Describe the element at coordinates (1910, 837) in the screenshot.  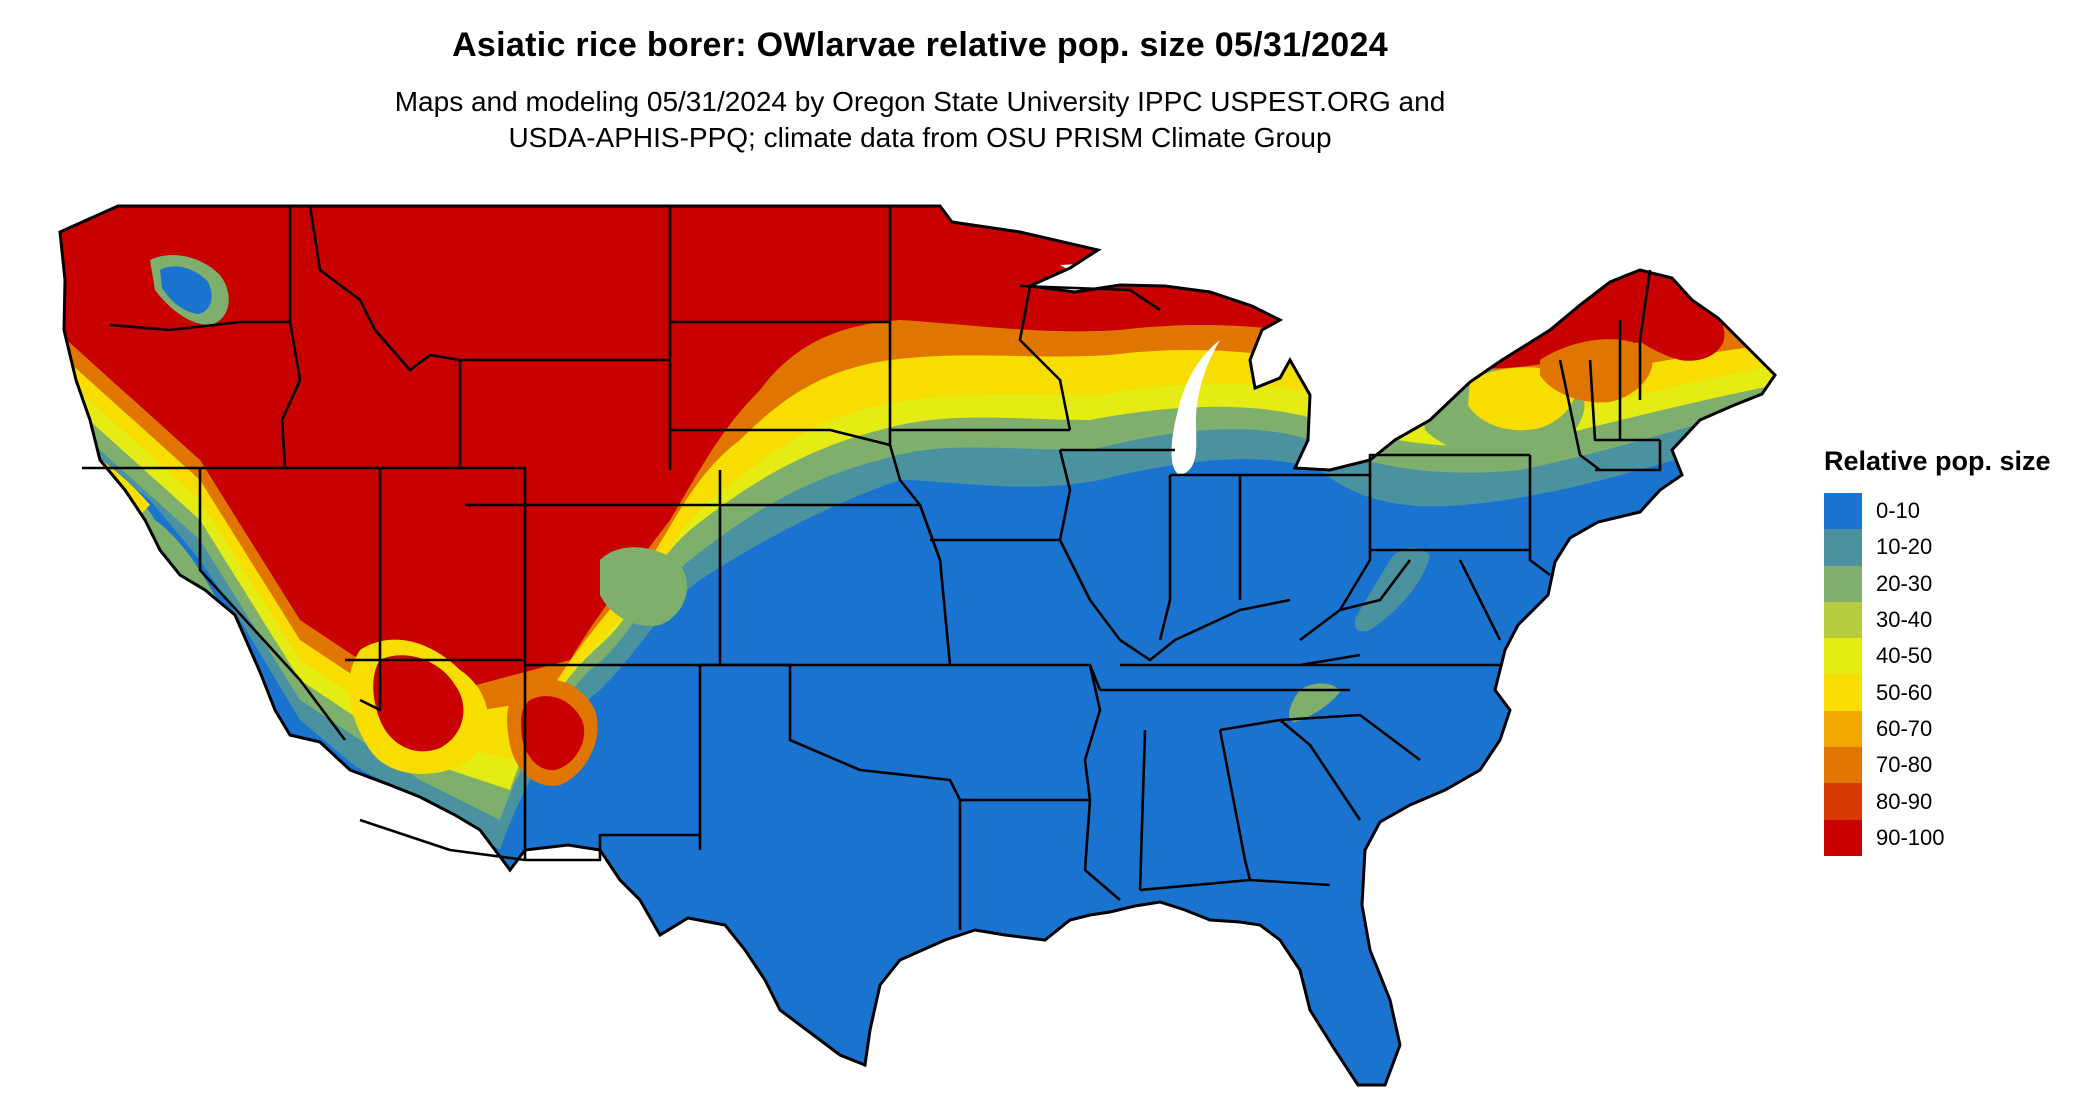
I see `legend-label: 90-100` at that location.